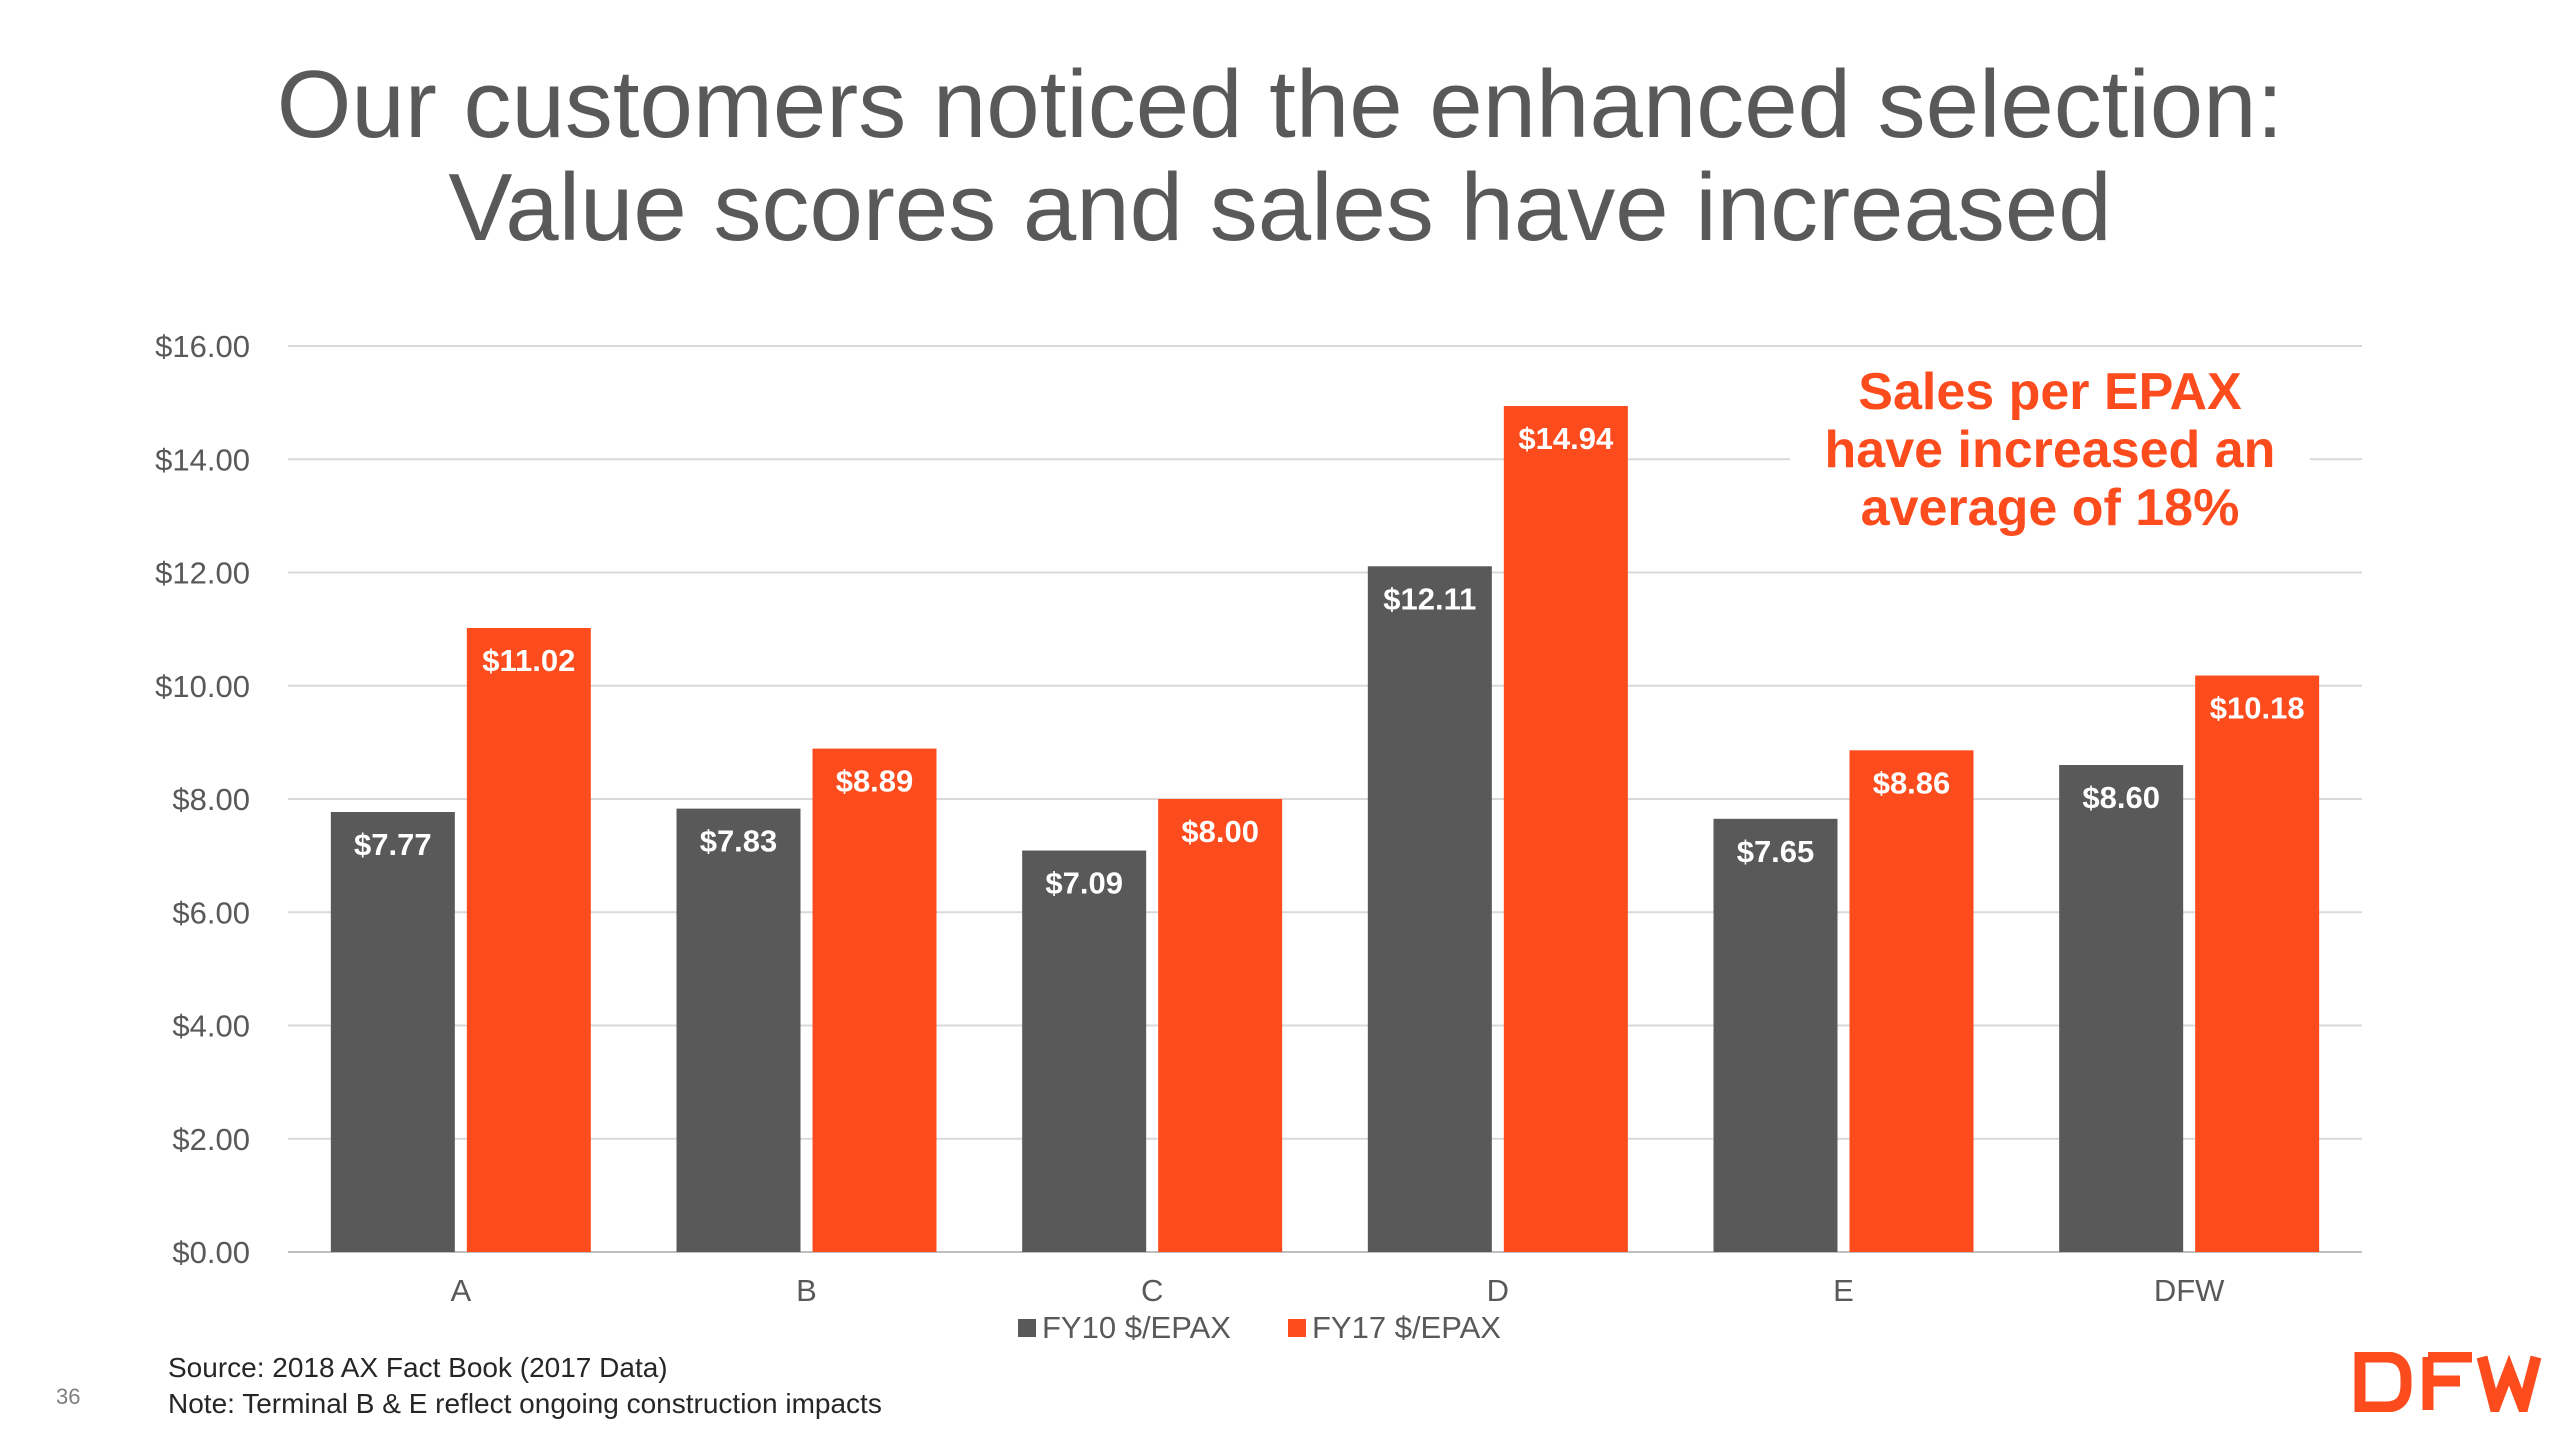 The height and width of the screenshot is (1440, 2560). I want to click on y-tick-label: $12.00, so click(202, 573).